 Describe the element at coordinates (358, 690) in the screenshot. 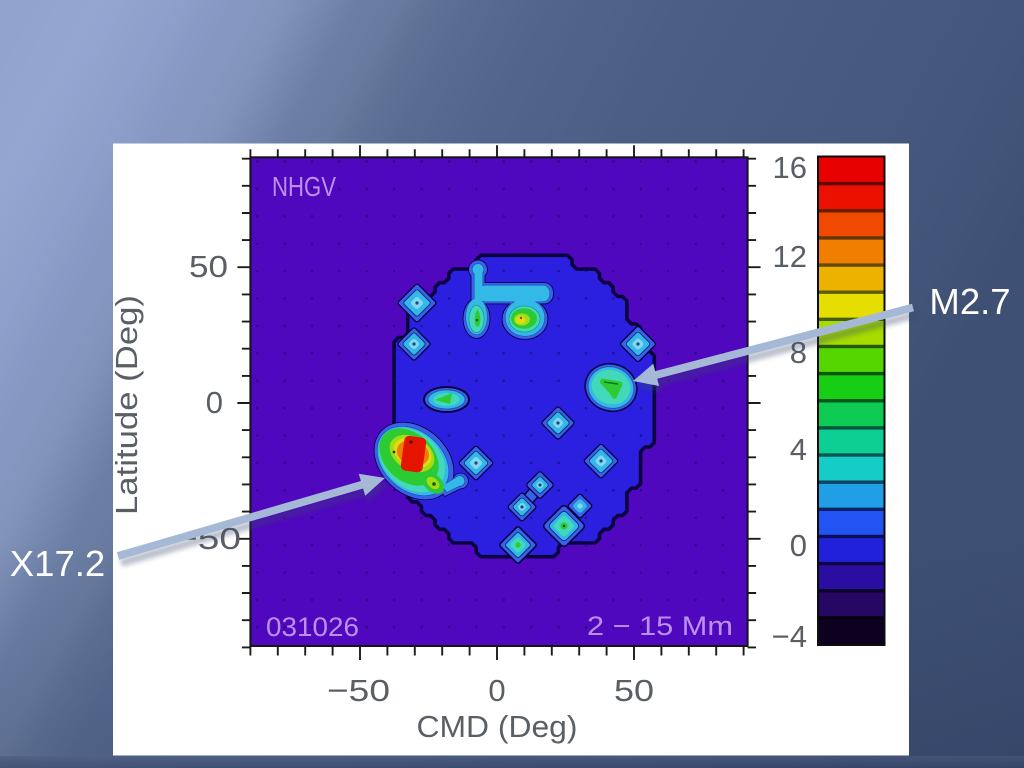

I see `svg-text: −50` at that location.